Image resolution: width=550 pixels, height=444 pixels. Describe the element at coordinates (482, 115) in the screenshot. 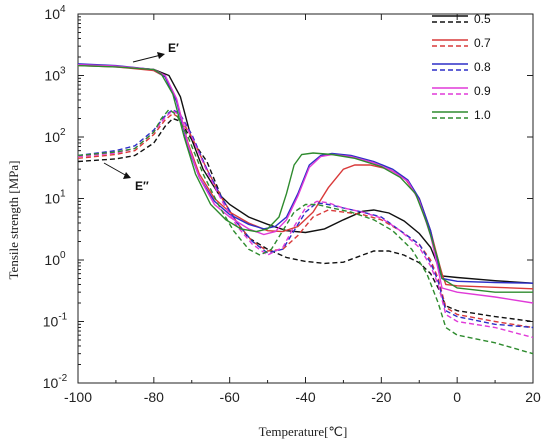

I see `legend-label: 1.0` at that location.